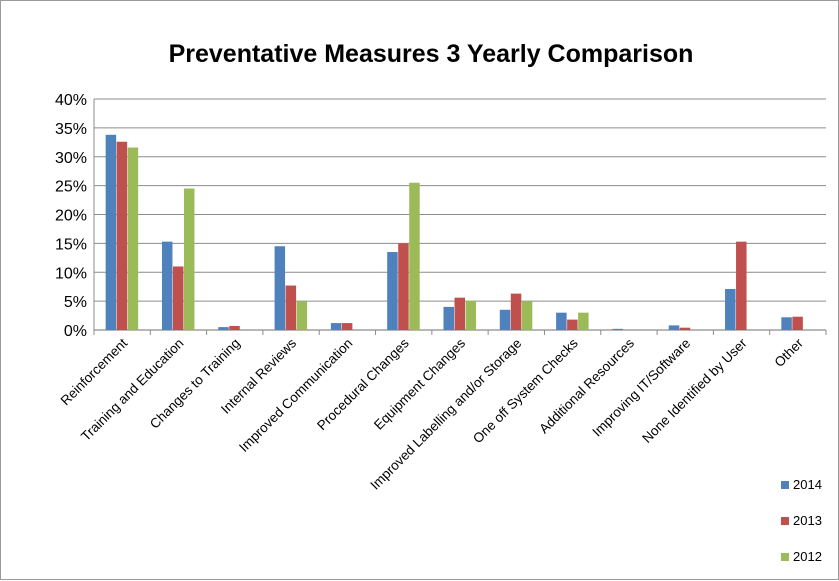  I want to click on x-tick-label: One off System Checks, so click(525, 390).